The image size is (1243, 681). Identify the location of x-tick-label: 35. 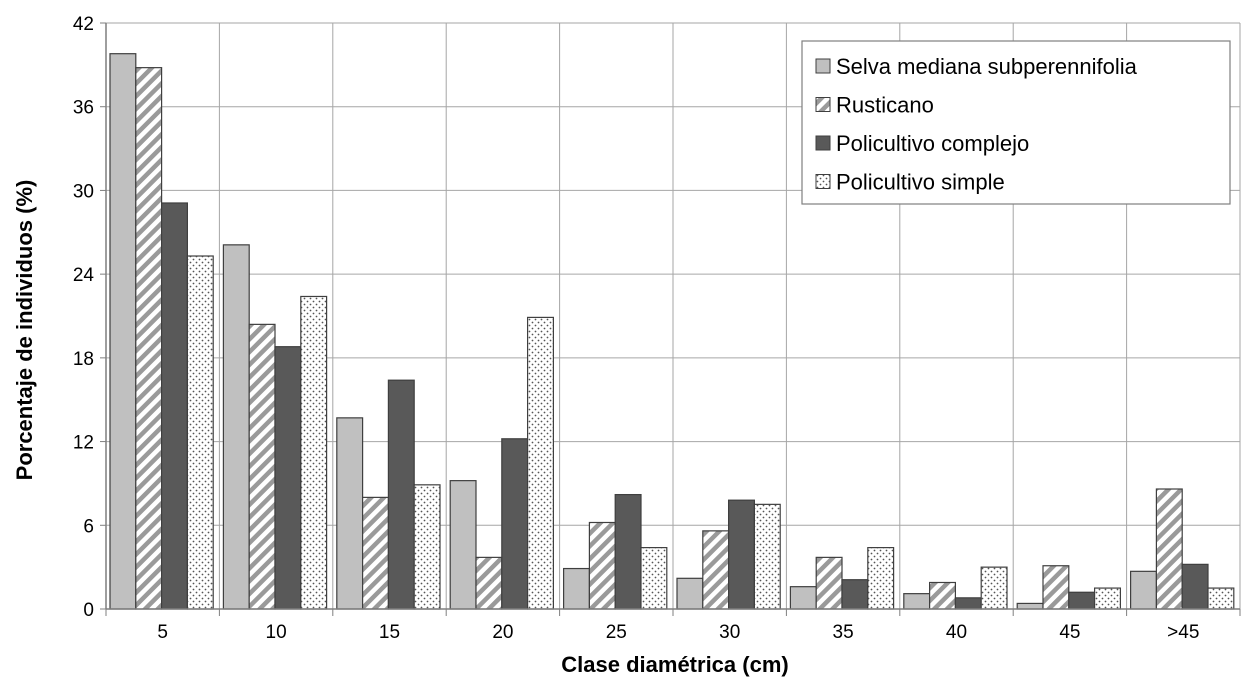
(843, 632).